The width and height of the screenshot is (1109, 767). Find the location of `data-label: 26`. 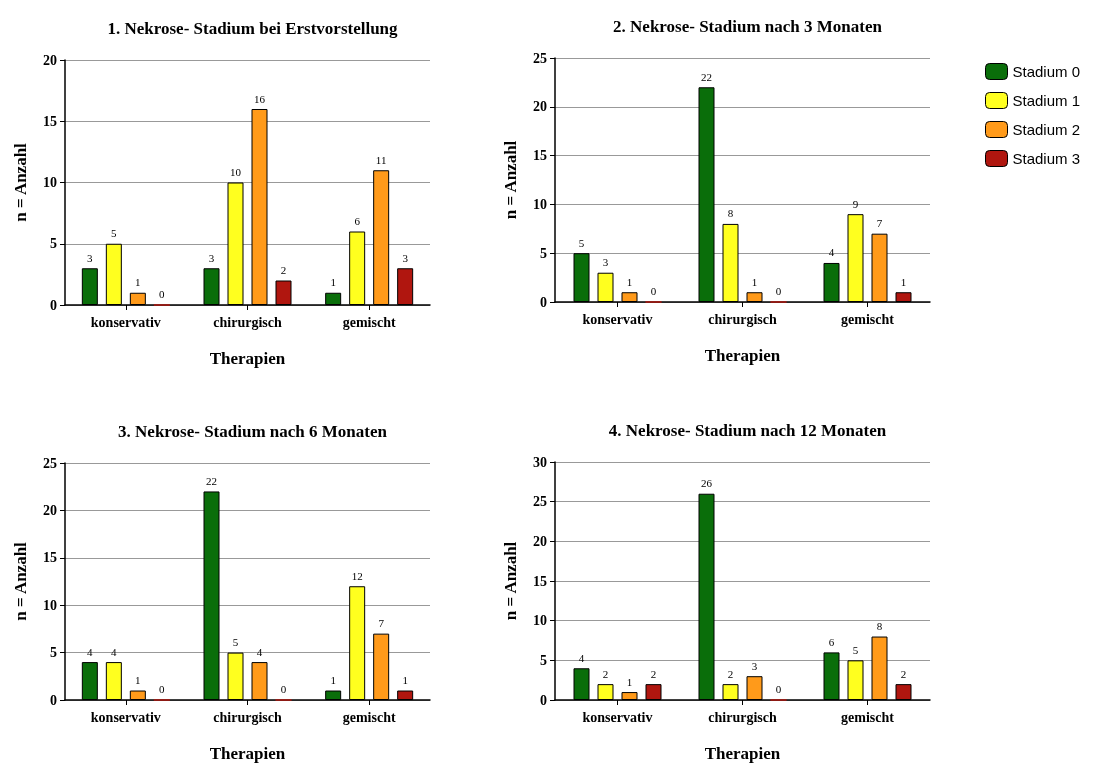

data-label: 26 is located at coordinates (707, 483).